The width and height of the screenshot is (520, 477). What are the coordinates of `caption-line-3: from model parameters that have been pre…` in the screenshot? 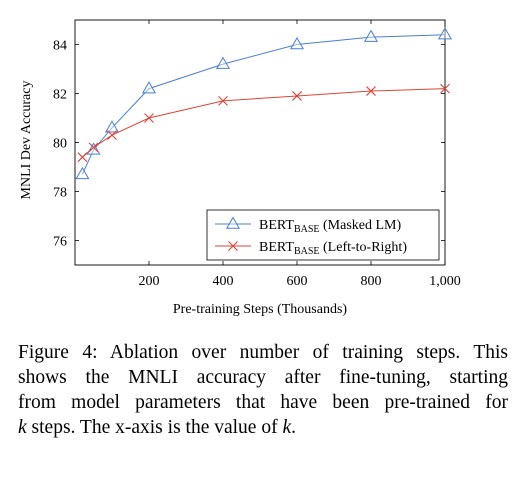 It's located at (263, 402).